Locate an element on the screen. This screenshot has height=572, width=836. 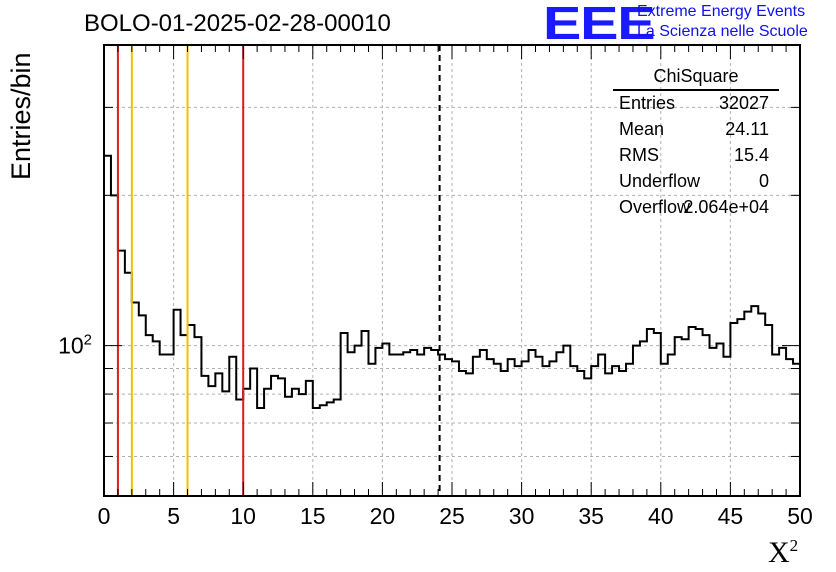
eee-logo: EEE is located at coordinates (599, 24).